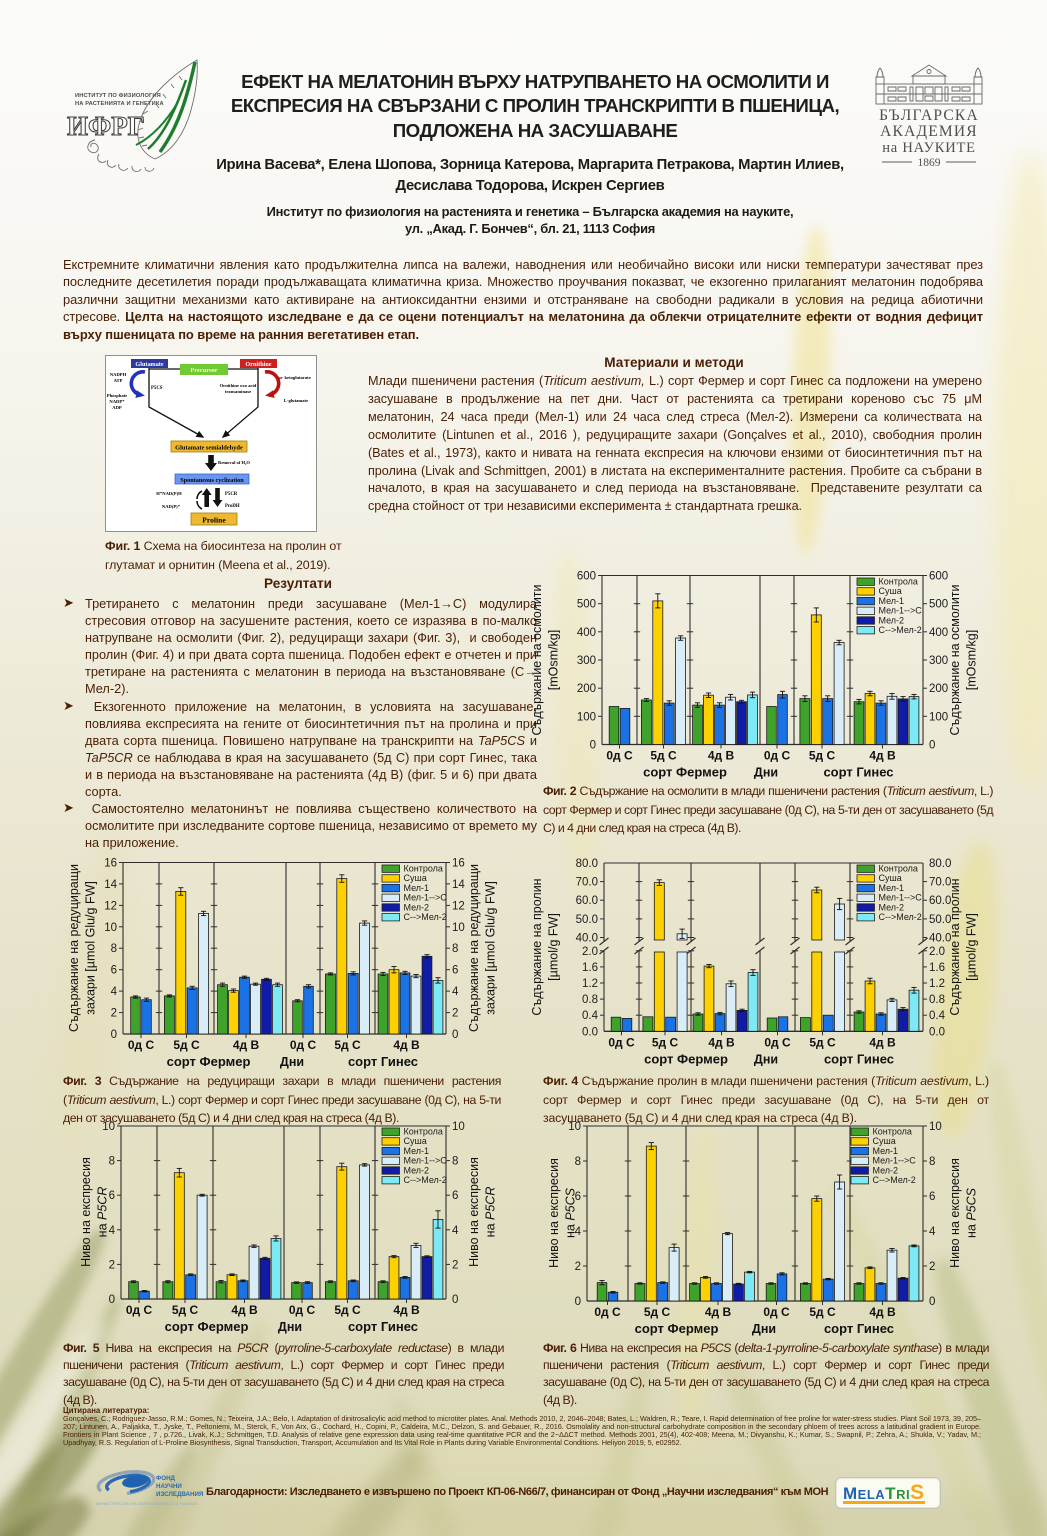  Describe the element at coordinates (491, 1212) in the screenshot. I see `svg-text: на P5CR` at that location.